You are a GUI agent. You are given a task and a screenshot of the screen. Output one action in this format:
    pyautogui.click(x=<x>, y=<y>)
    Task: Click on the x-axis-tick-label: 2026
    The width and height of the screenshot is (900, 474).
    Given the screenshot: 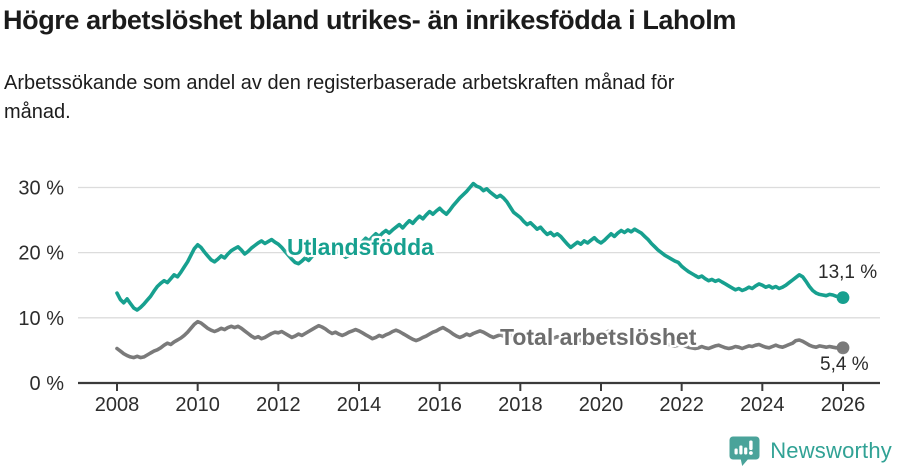 What is the action you would take?
    pyautogui.click(x=843, y=405)
    